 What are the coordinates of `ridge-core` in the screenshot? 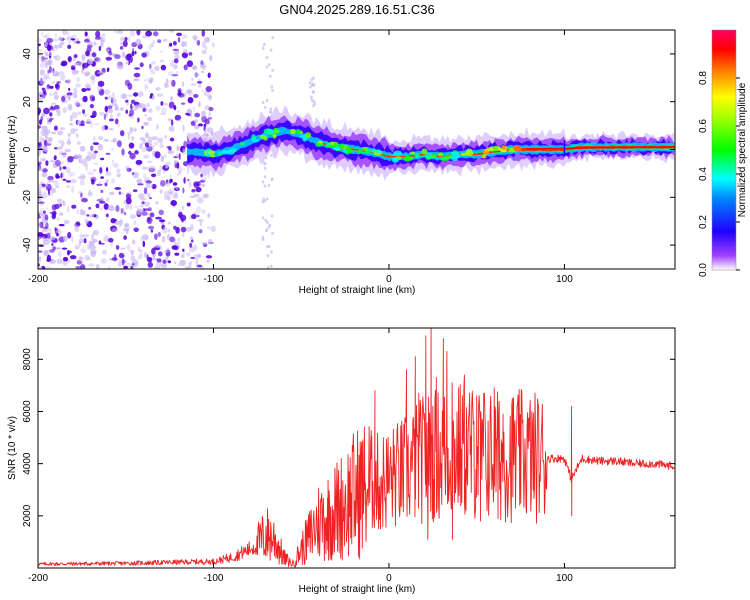 It's located at (600, 148).